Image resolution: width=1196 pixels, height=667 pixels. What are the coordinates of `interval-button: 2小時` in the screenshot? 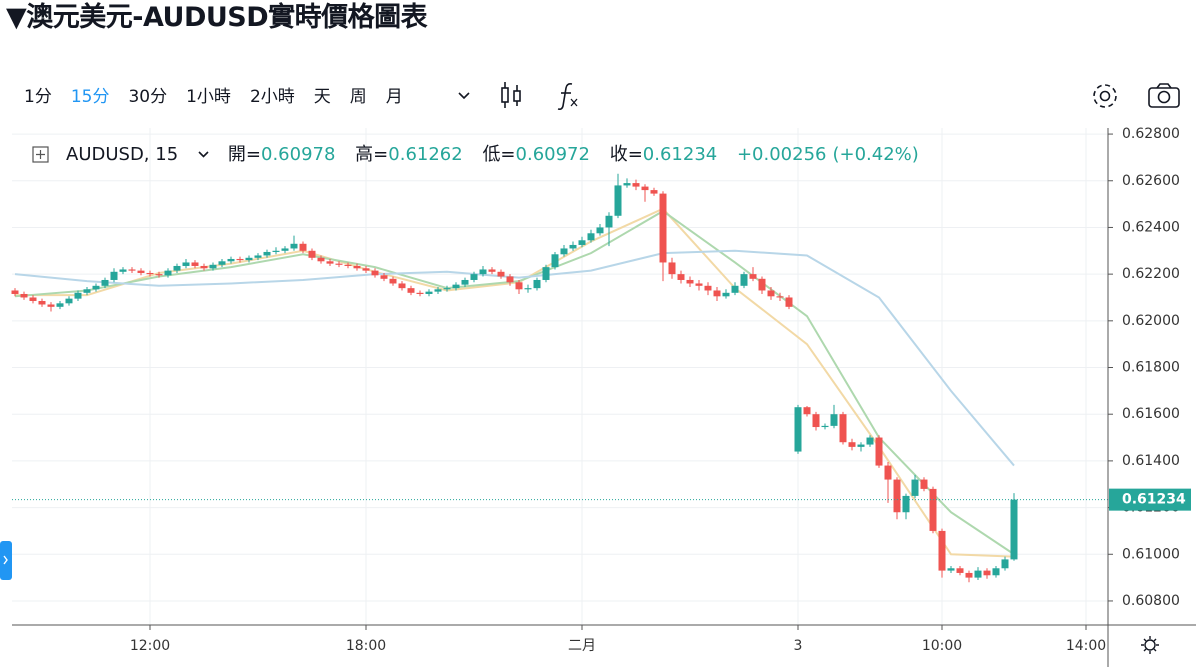 It's located at (272, 97).